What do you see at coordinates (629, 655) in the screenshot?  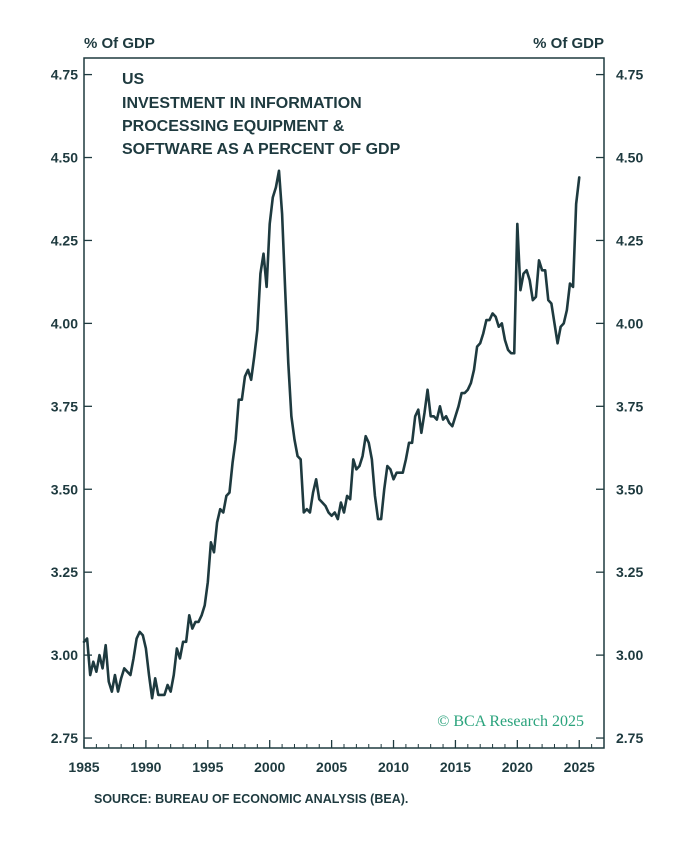 I see `y-tick-label-right: 3.00` at bounding box center [629, 655].